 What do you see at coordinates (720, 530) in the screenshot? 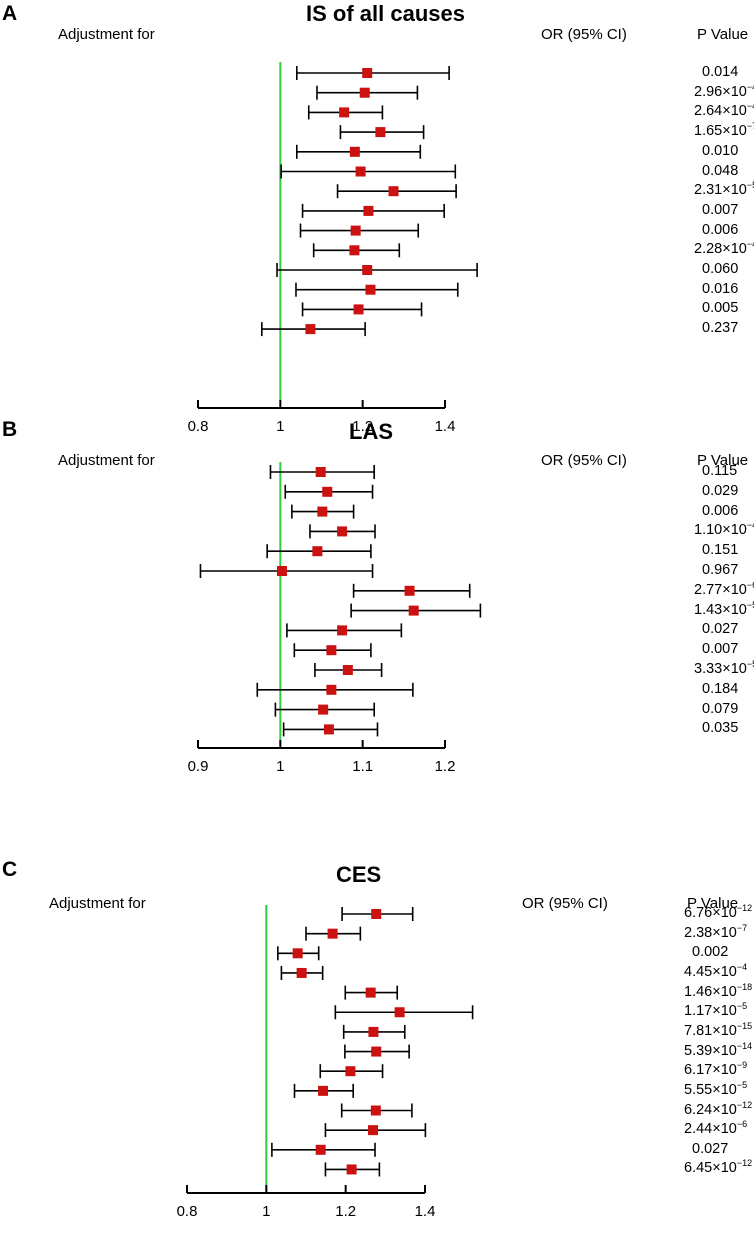
I see `p-value-mantissa: 1.10×10` at bounding box center [720, 530].